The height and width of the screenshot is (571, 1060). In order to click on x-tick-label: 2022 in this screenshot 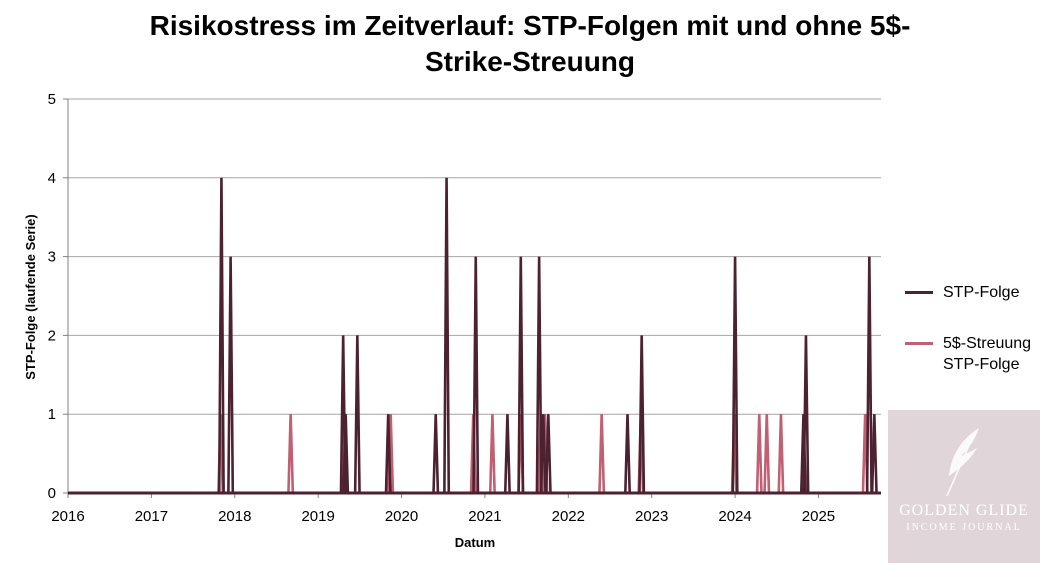, I will do `click(568, 516)`.